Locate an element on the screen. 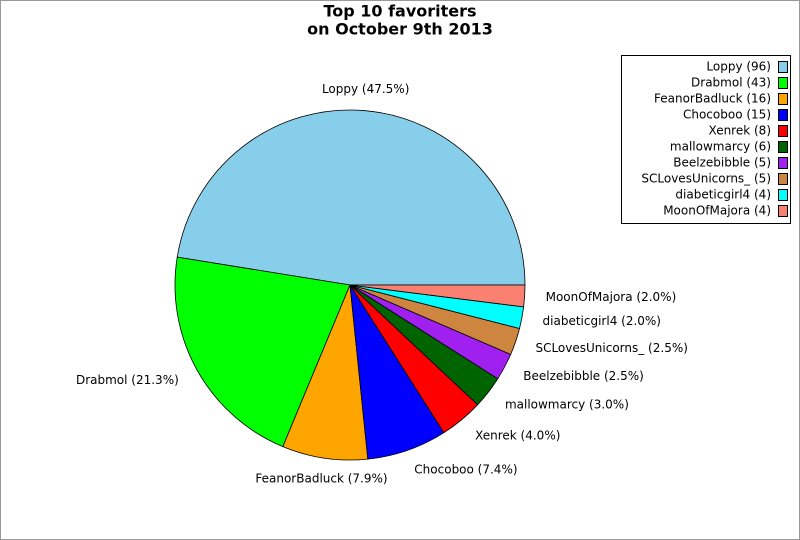  slice-label: mallowmarcy (3.0%) is located at coordinates (567, 405).